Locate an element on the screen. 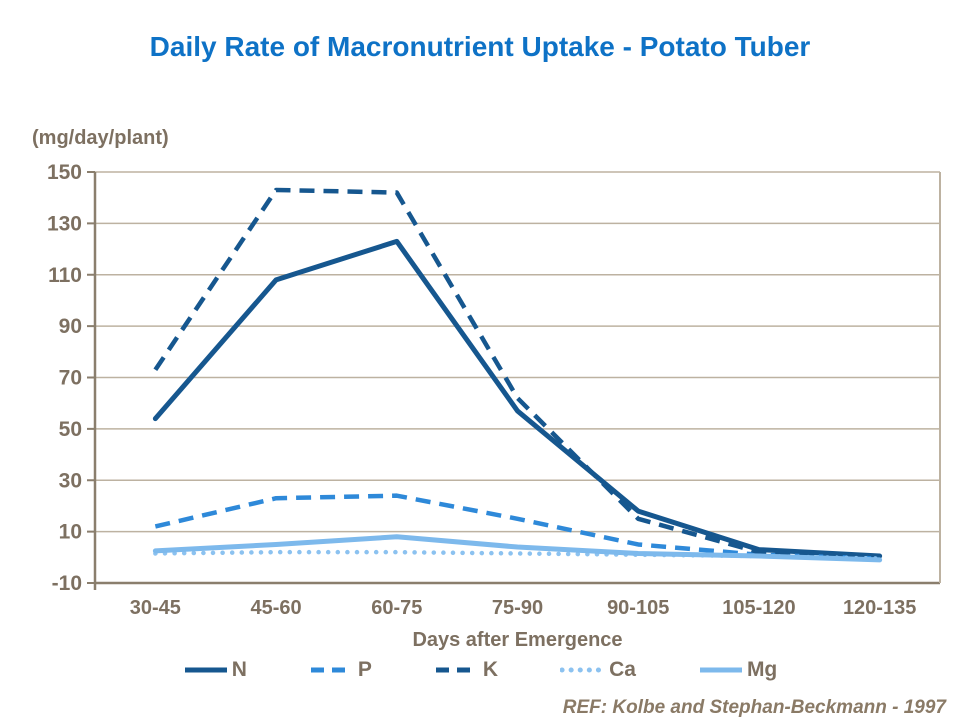 Image resolution: width=960 pixels, height=720 pixels. y-tick-label: 110 is located at coordinates (65, 275).